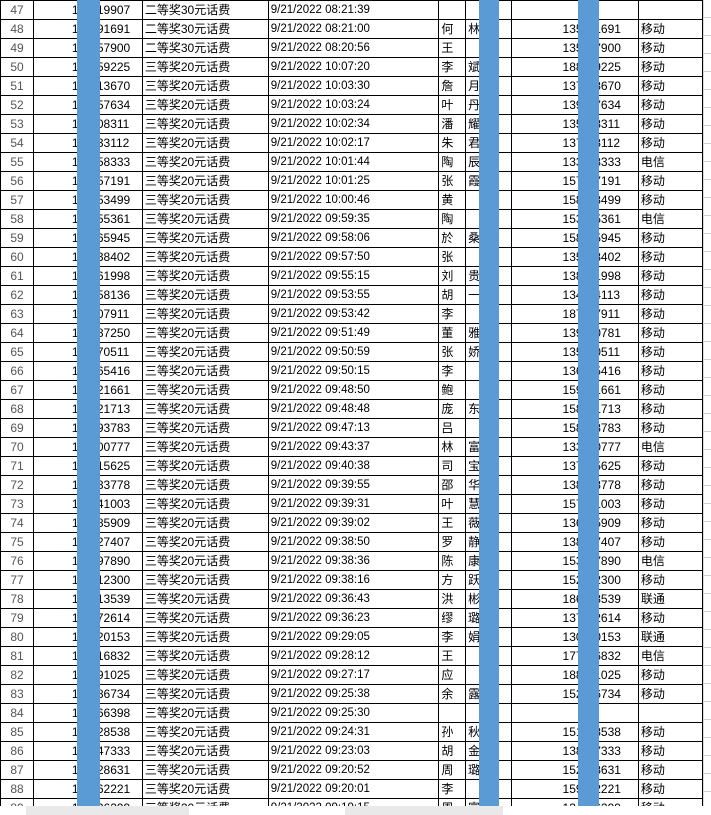  I want to click on cell-phone-suffix-2: 20153, so click(611, 637).